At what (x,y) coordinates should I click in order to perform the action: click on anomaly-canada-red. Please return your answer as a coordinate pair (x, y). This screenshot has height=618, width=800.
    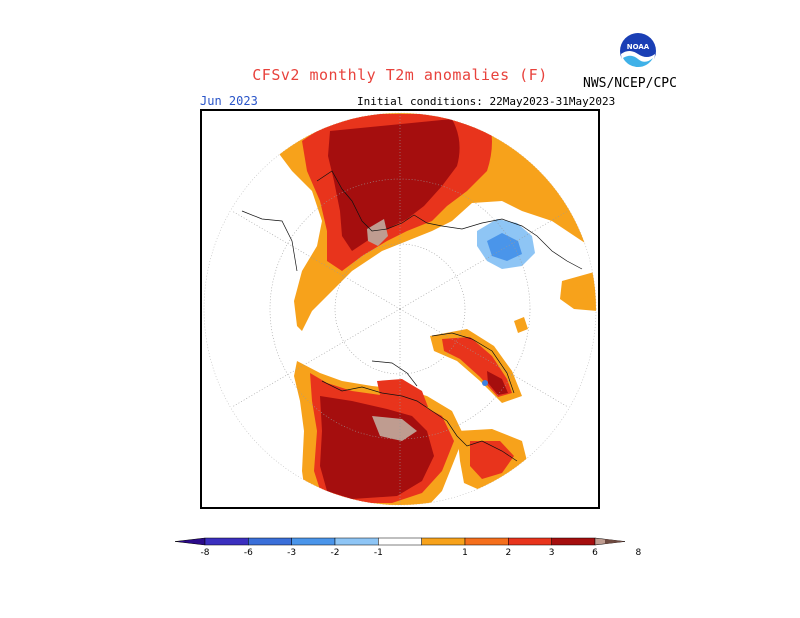
    Looking at the image, I should click on (402, 395).